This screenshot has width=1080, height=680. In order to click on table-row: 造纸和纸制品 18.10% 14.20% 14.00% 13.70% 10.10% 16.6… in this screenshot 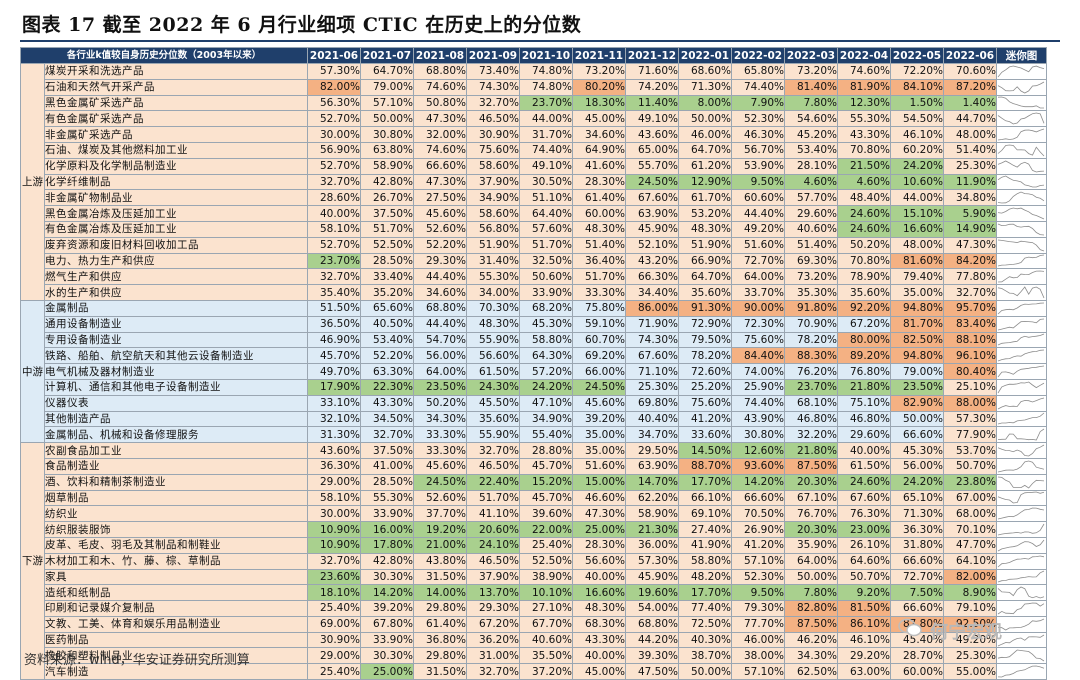, I will do `click(534, 593)`.